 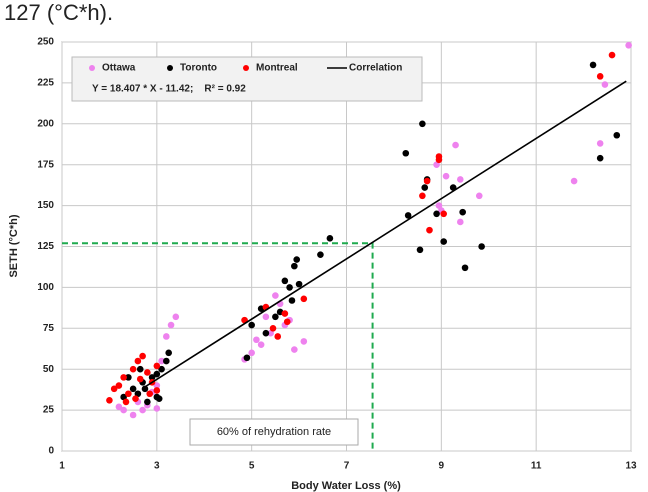 I want to click on annotation-box, so click(x=274, y=432).